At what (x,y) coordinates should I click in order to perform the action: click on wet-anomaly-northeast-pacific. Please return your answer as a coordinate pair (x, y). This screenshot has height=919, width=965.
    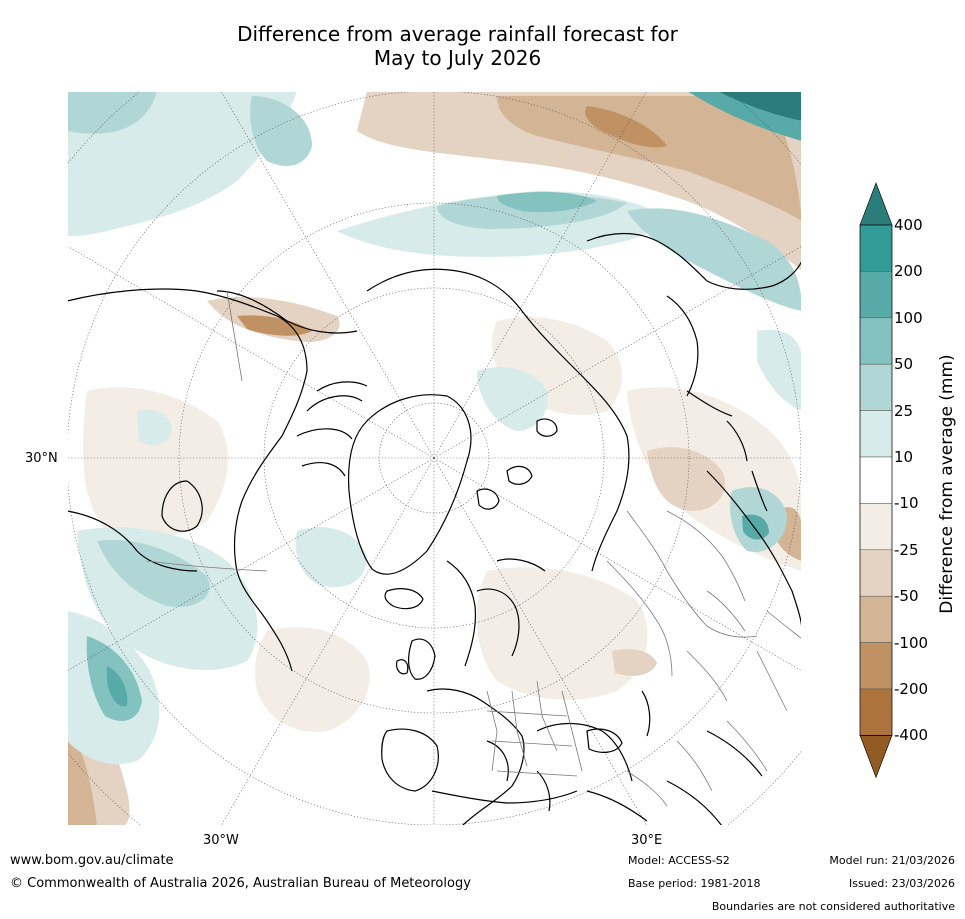
    Looking at the image, I should click on (759, 106).